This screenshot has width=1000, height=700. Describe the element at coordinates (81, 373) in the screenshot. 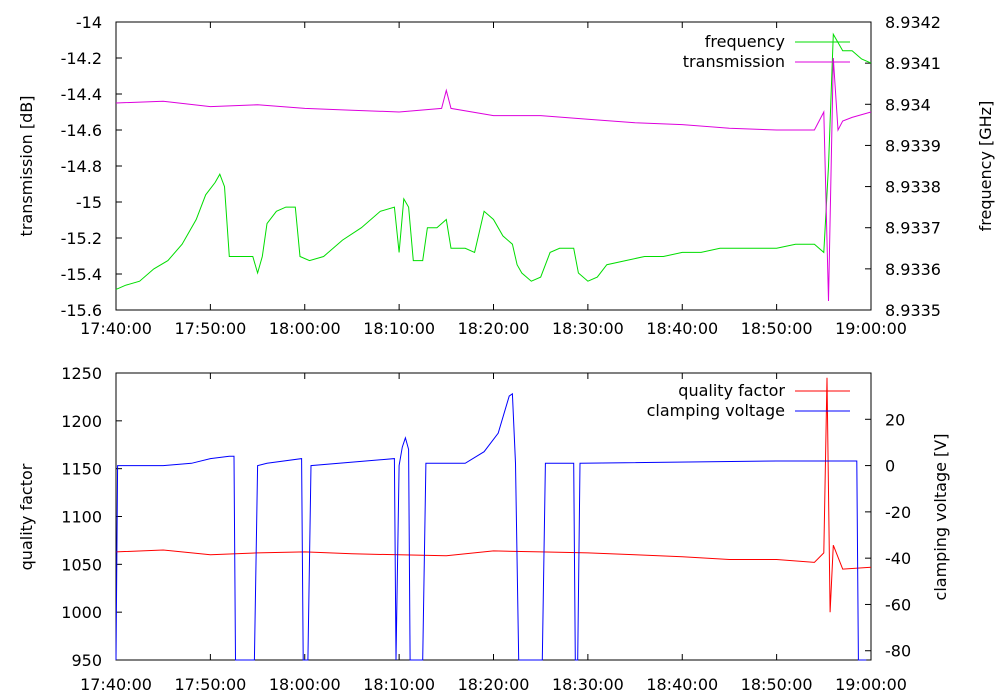

I see `y-tick-label: 1250` at that location.